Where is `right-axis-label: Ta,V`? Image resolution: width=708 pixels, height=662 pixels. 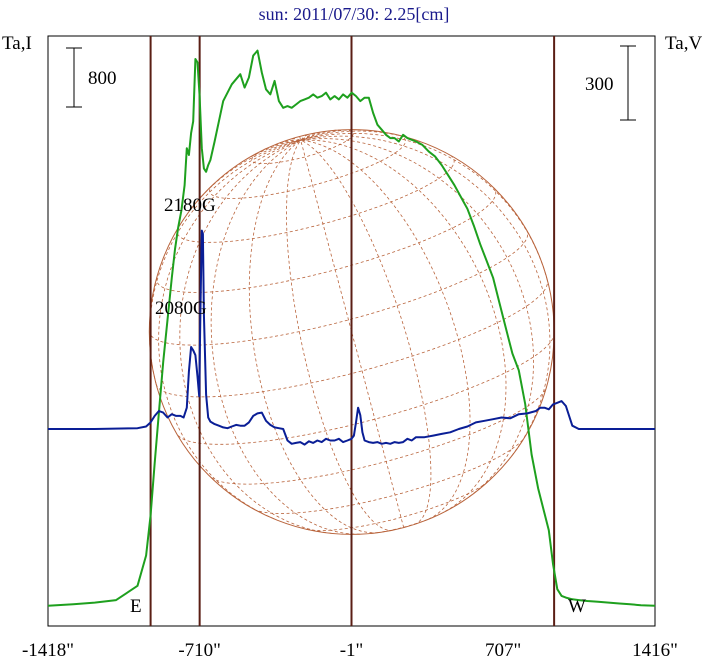
right-axis-label: Ta,V is located at coordinates (683, 43).